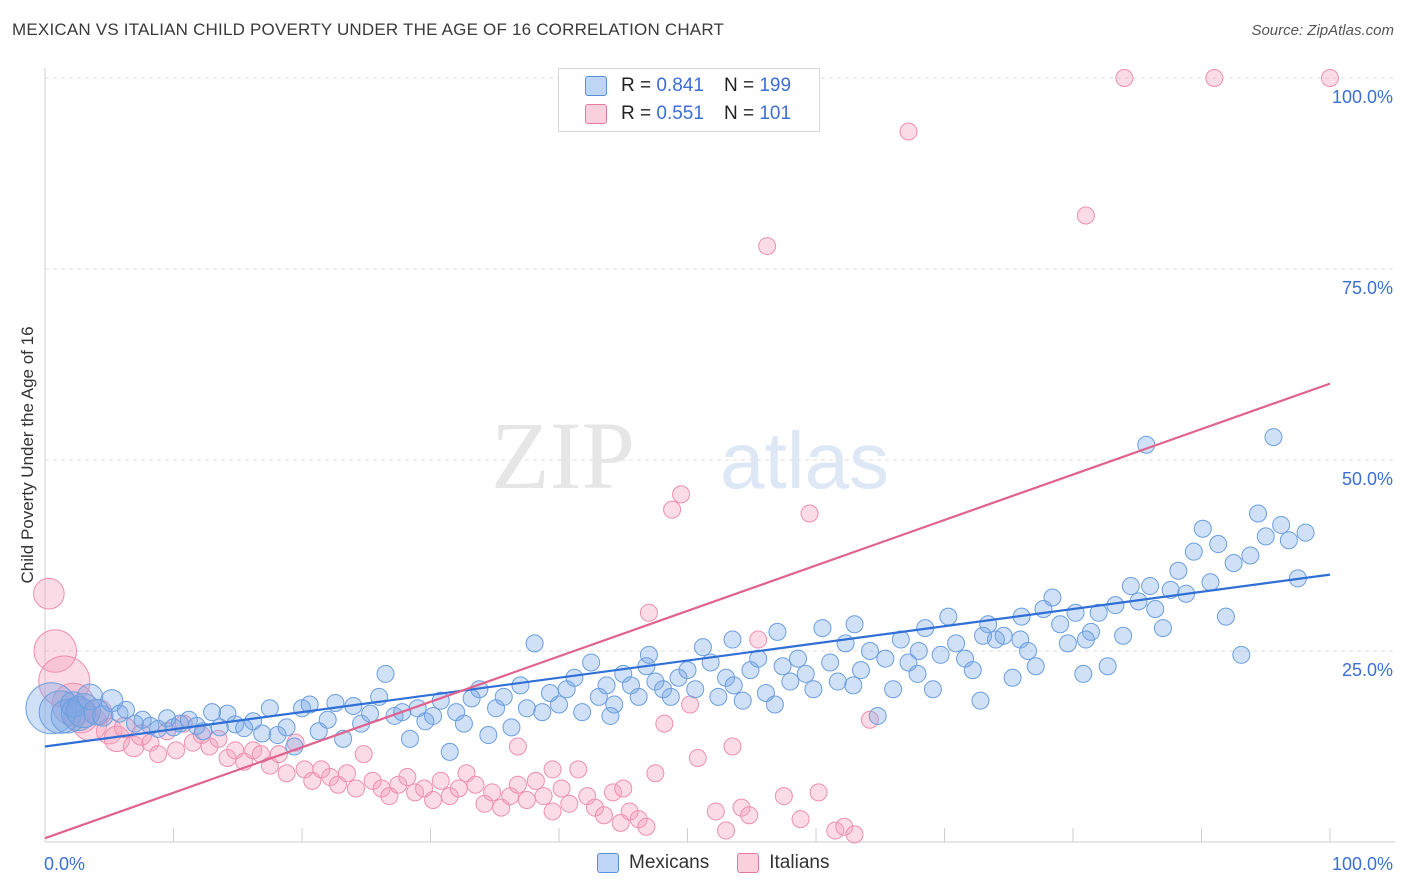 The image size is (1406, 892). I want to click on legend-row-mexicans: R = 0.841 N = 199, so click(688, 86).